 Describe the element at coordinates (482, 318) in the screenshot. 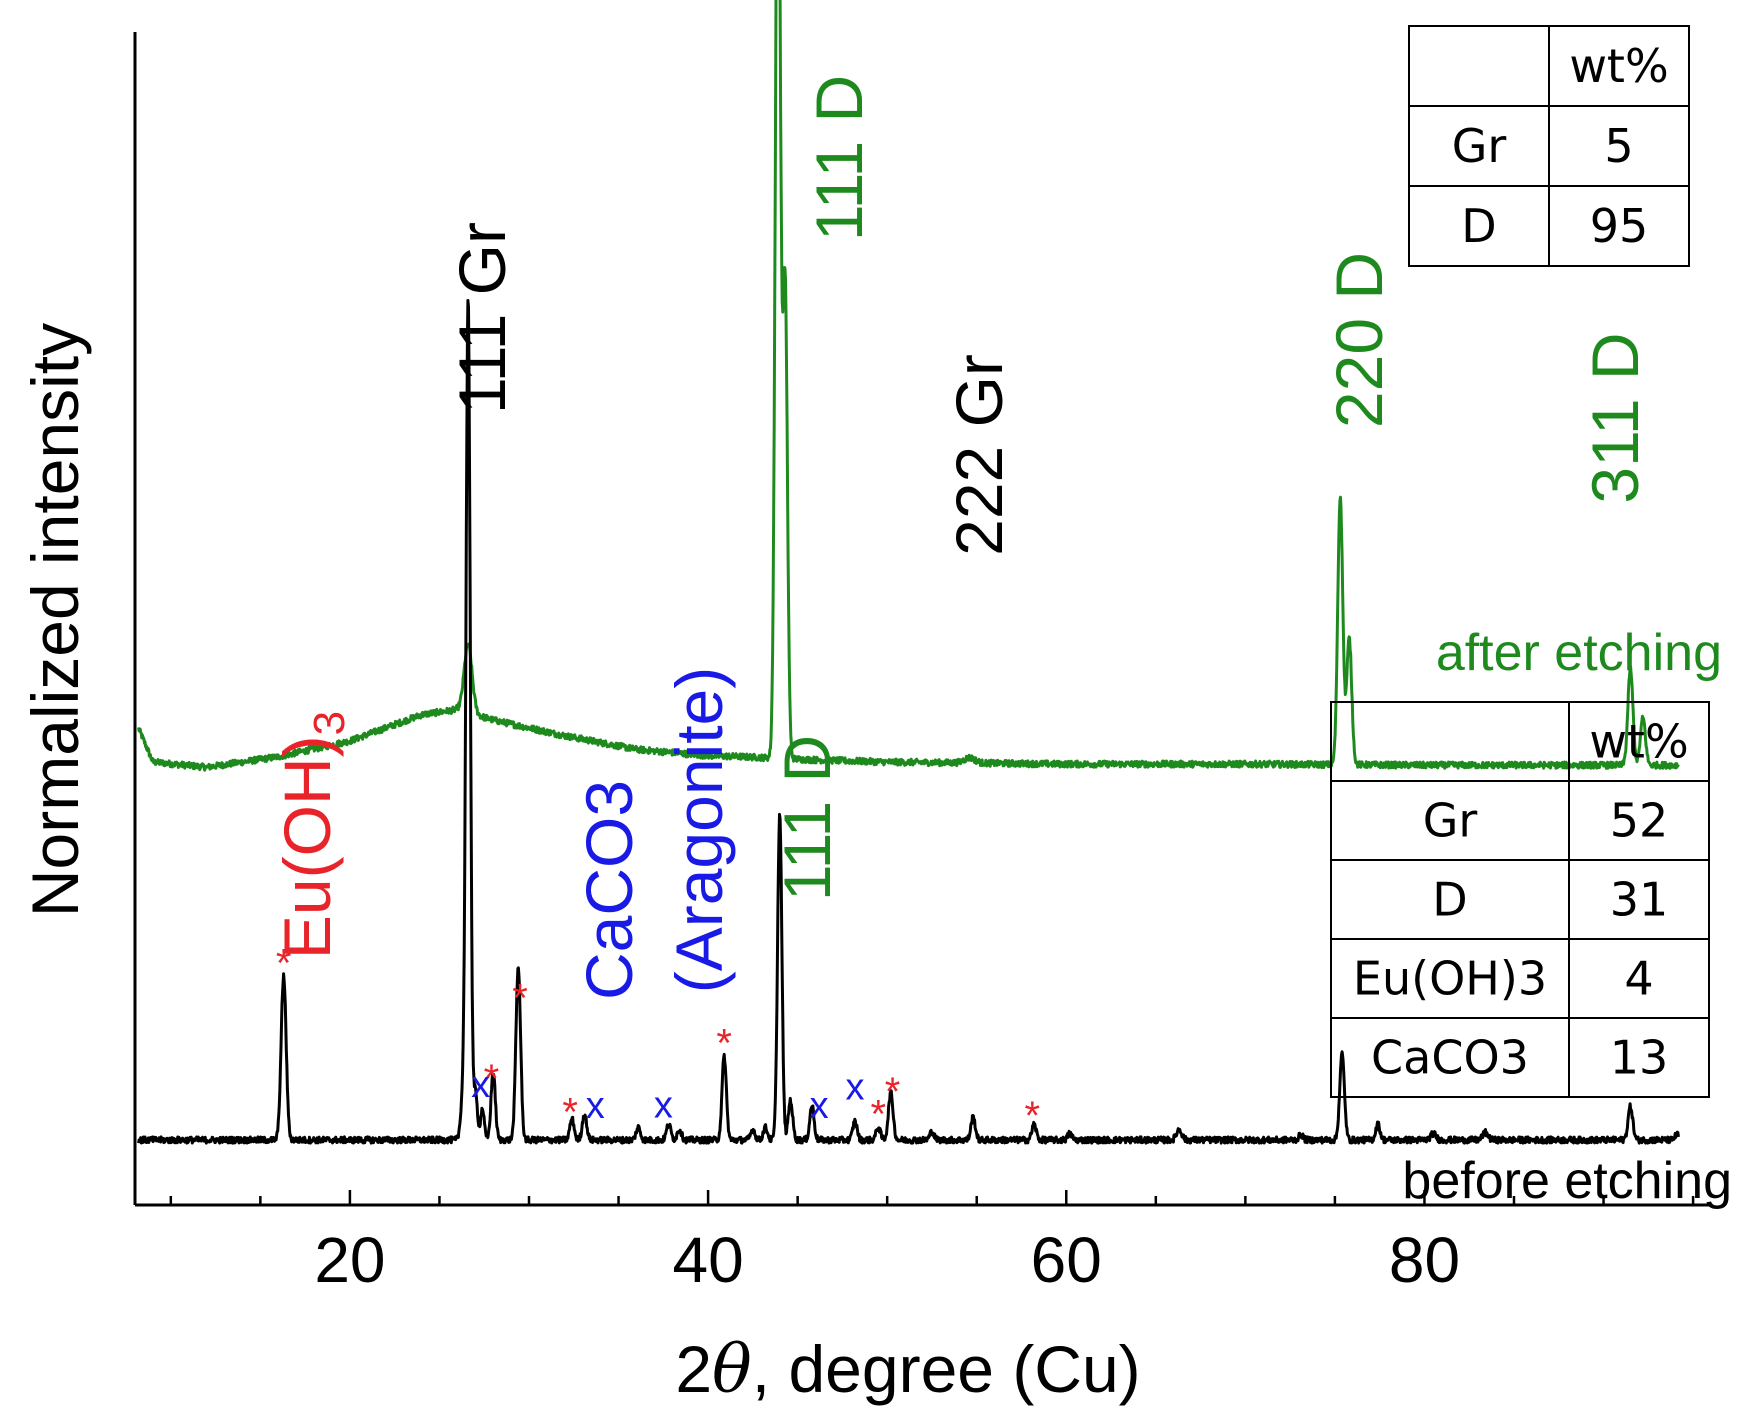

I see `peak-label-111-gr: 111 Gr` at that location.